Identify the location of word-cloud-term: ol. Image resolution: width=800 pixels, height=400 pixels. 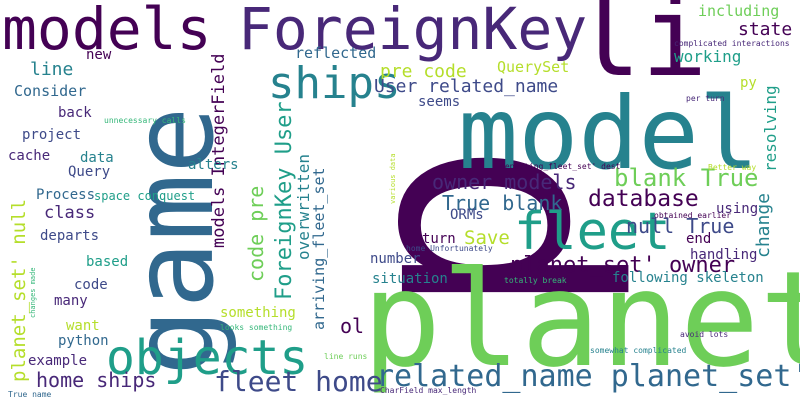
(352, 326).